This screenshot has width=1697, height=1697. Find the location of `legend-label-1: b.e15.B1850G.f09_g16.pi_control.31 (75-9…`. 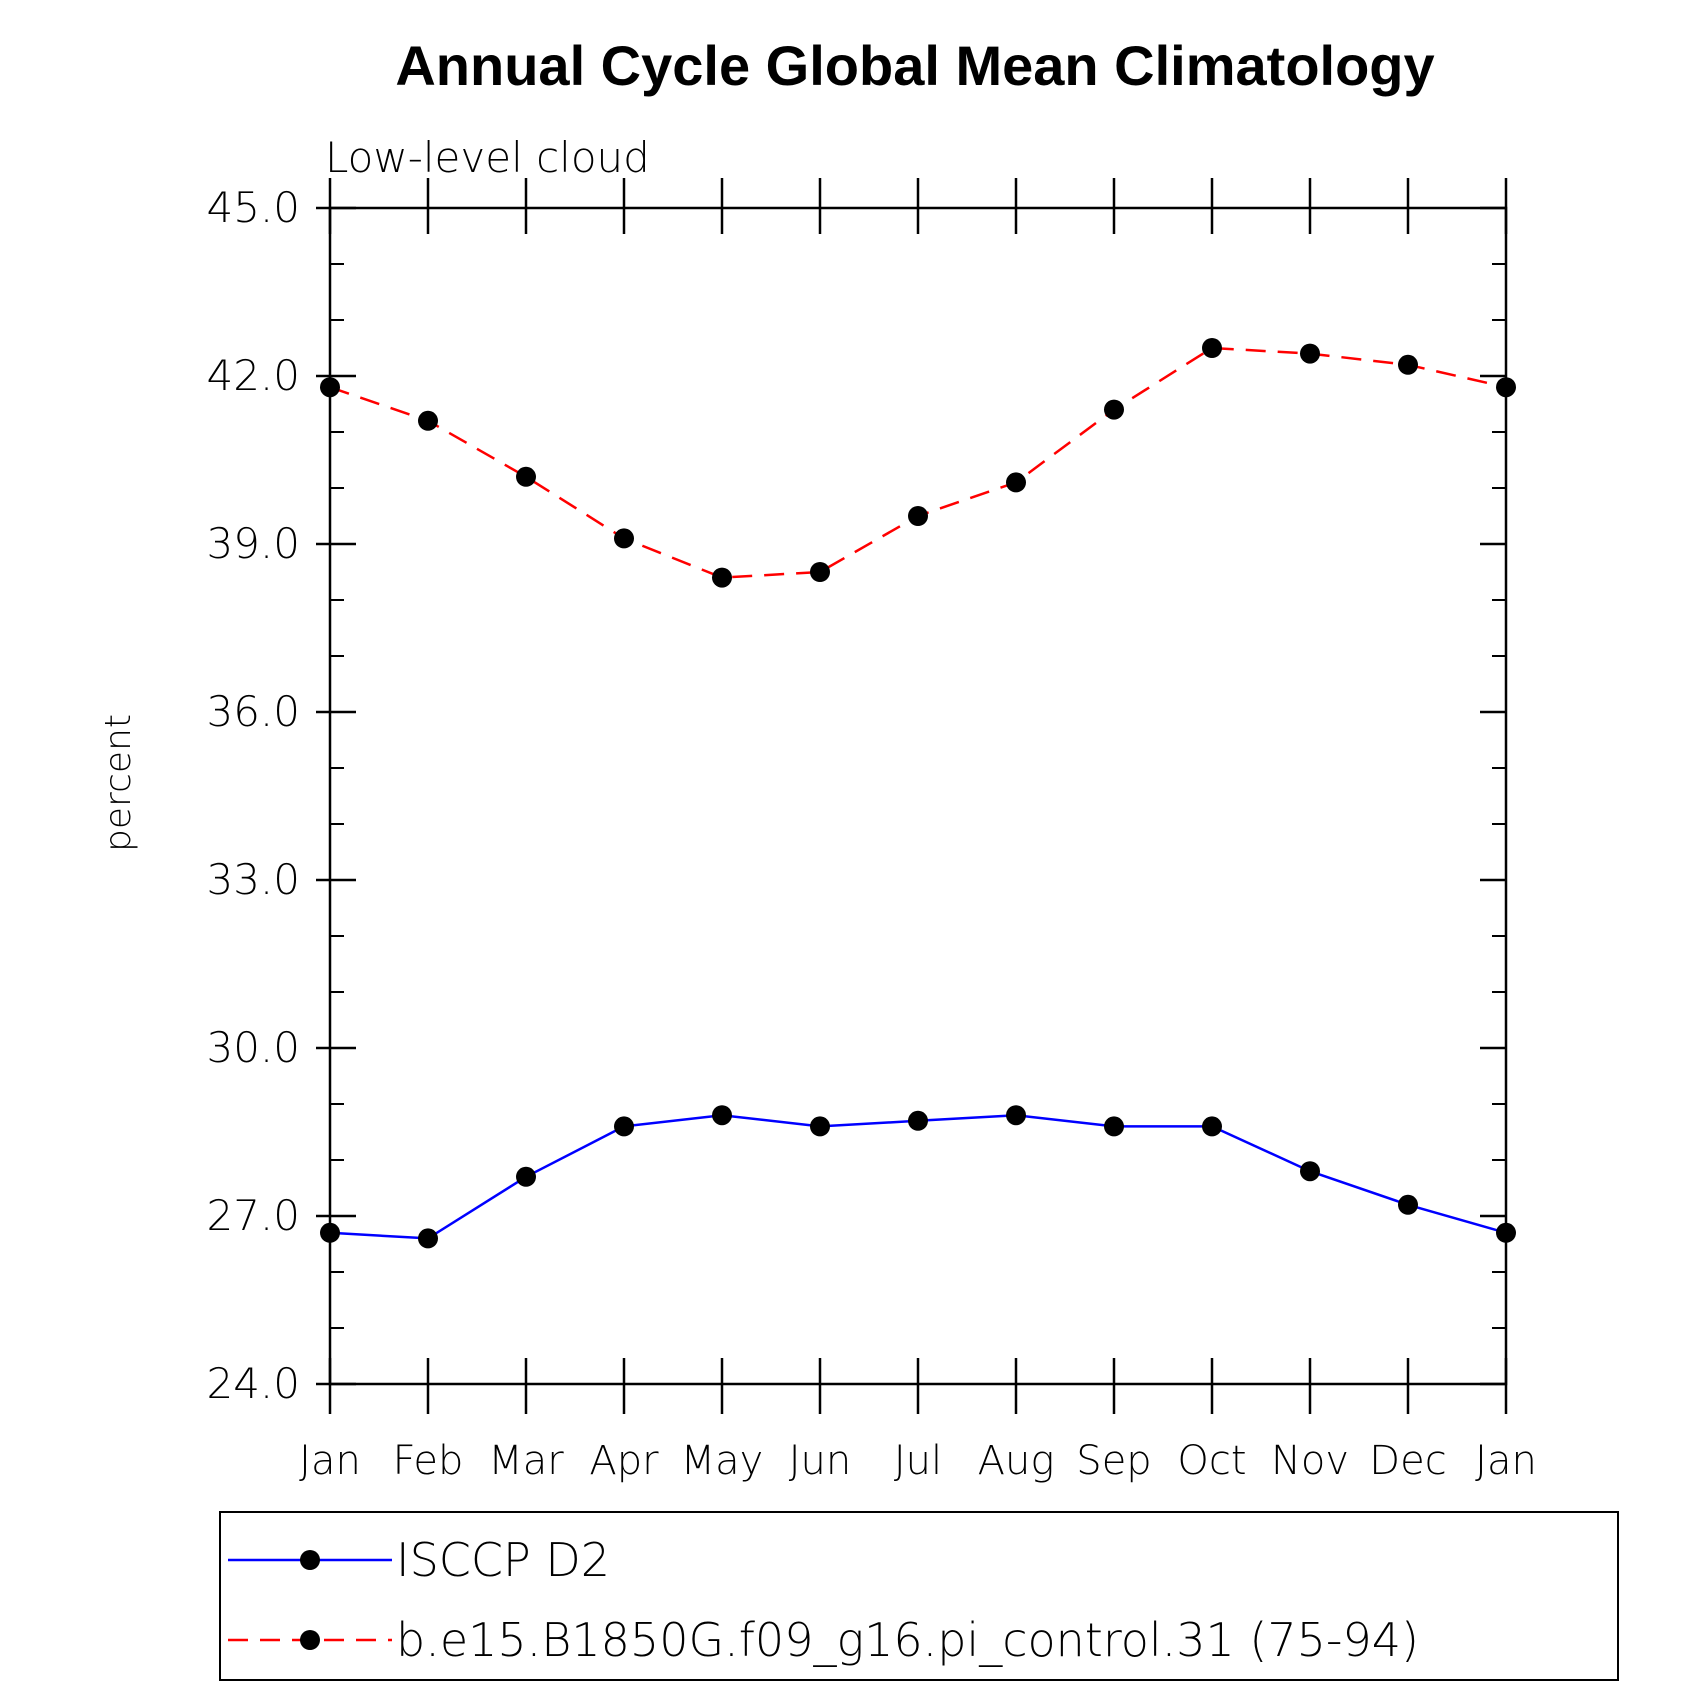

legend-label-1: b.e15.B1850G.f09_g16.pi_control.31 (75-9… is located at coordinates (907, 1640).